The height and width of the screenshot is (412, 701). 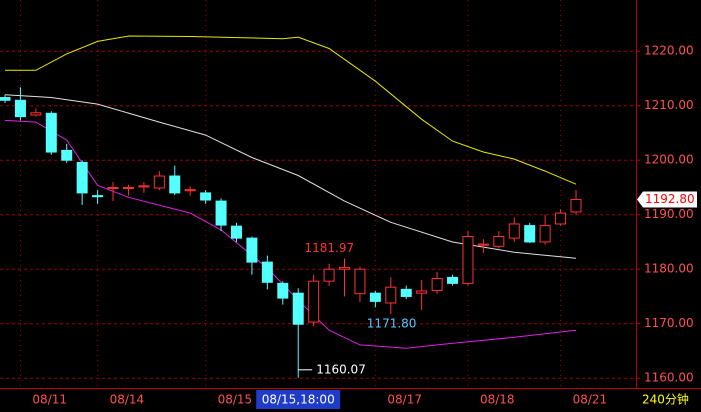 What do you see at coordinates (392, 323) in the screenshot?
I see `annotation-label: 1171.80` at bounding box center [392, 323].